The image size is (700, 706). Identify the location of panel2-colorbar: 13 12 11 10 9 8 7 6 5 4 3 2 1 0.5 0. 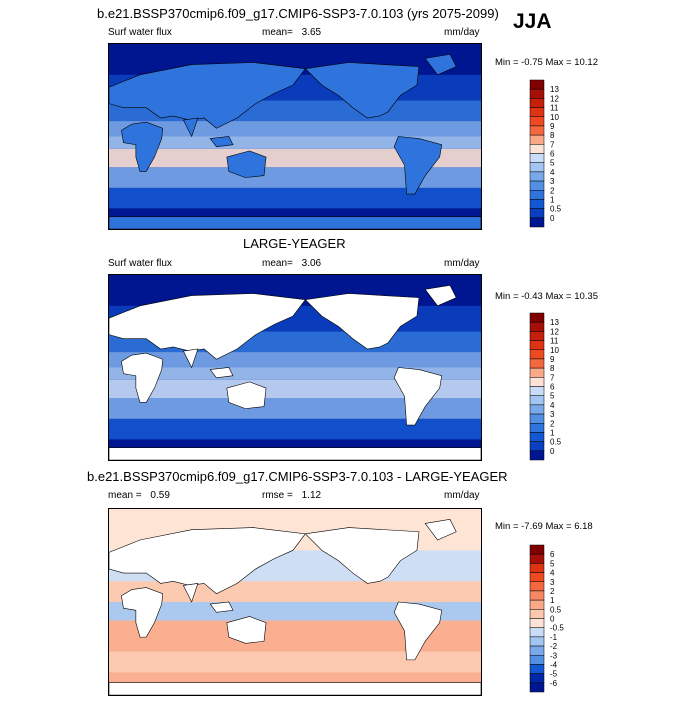
(559, 393).